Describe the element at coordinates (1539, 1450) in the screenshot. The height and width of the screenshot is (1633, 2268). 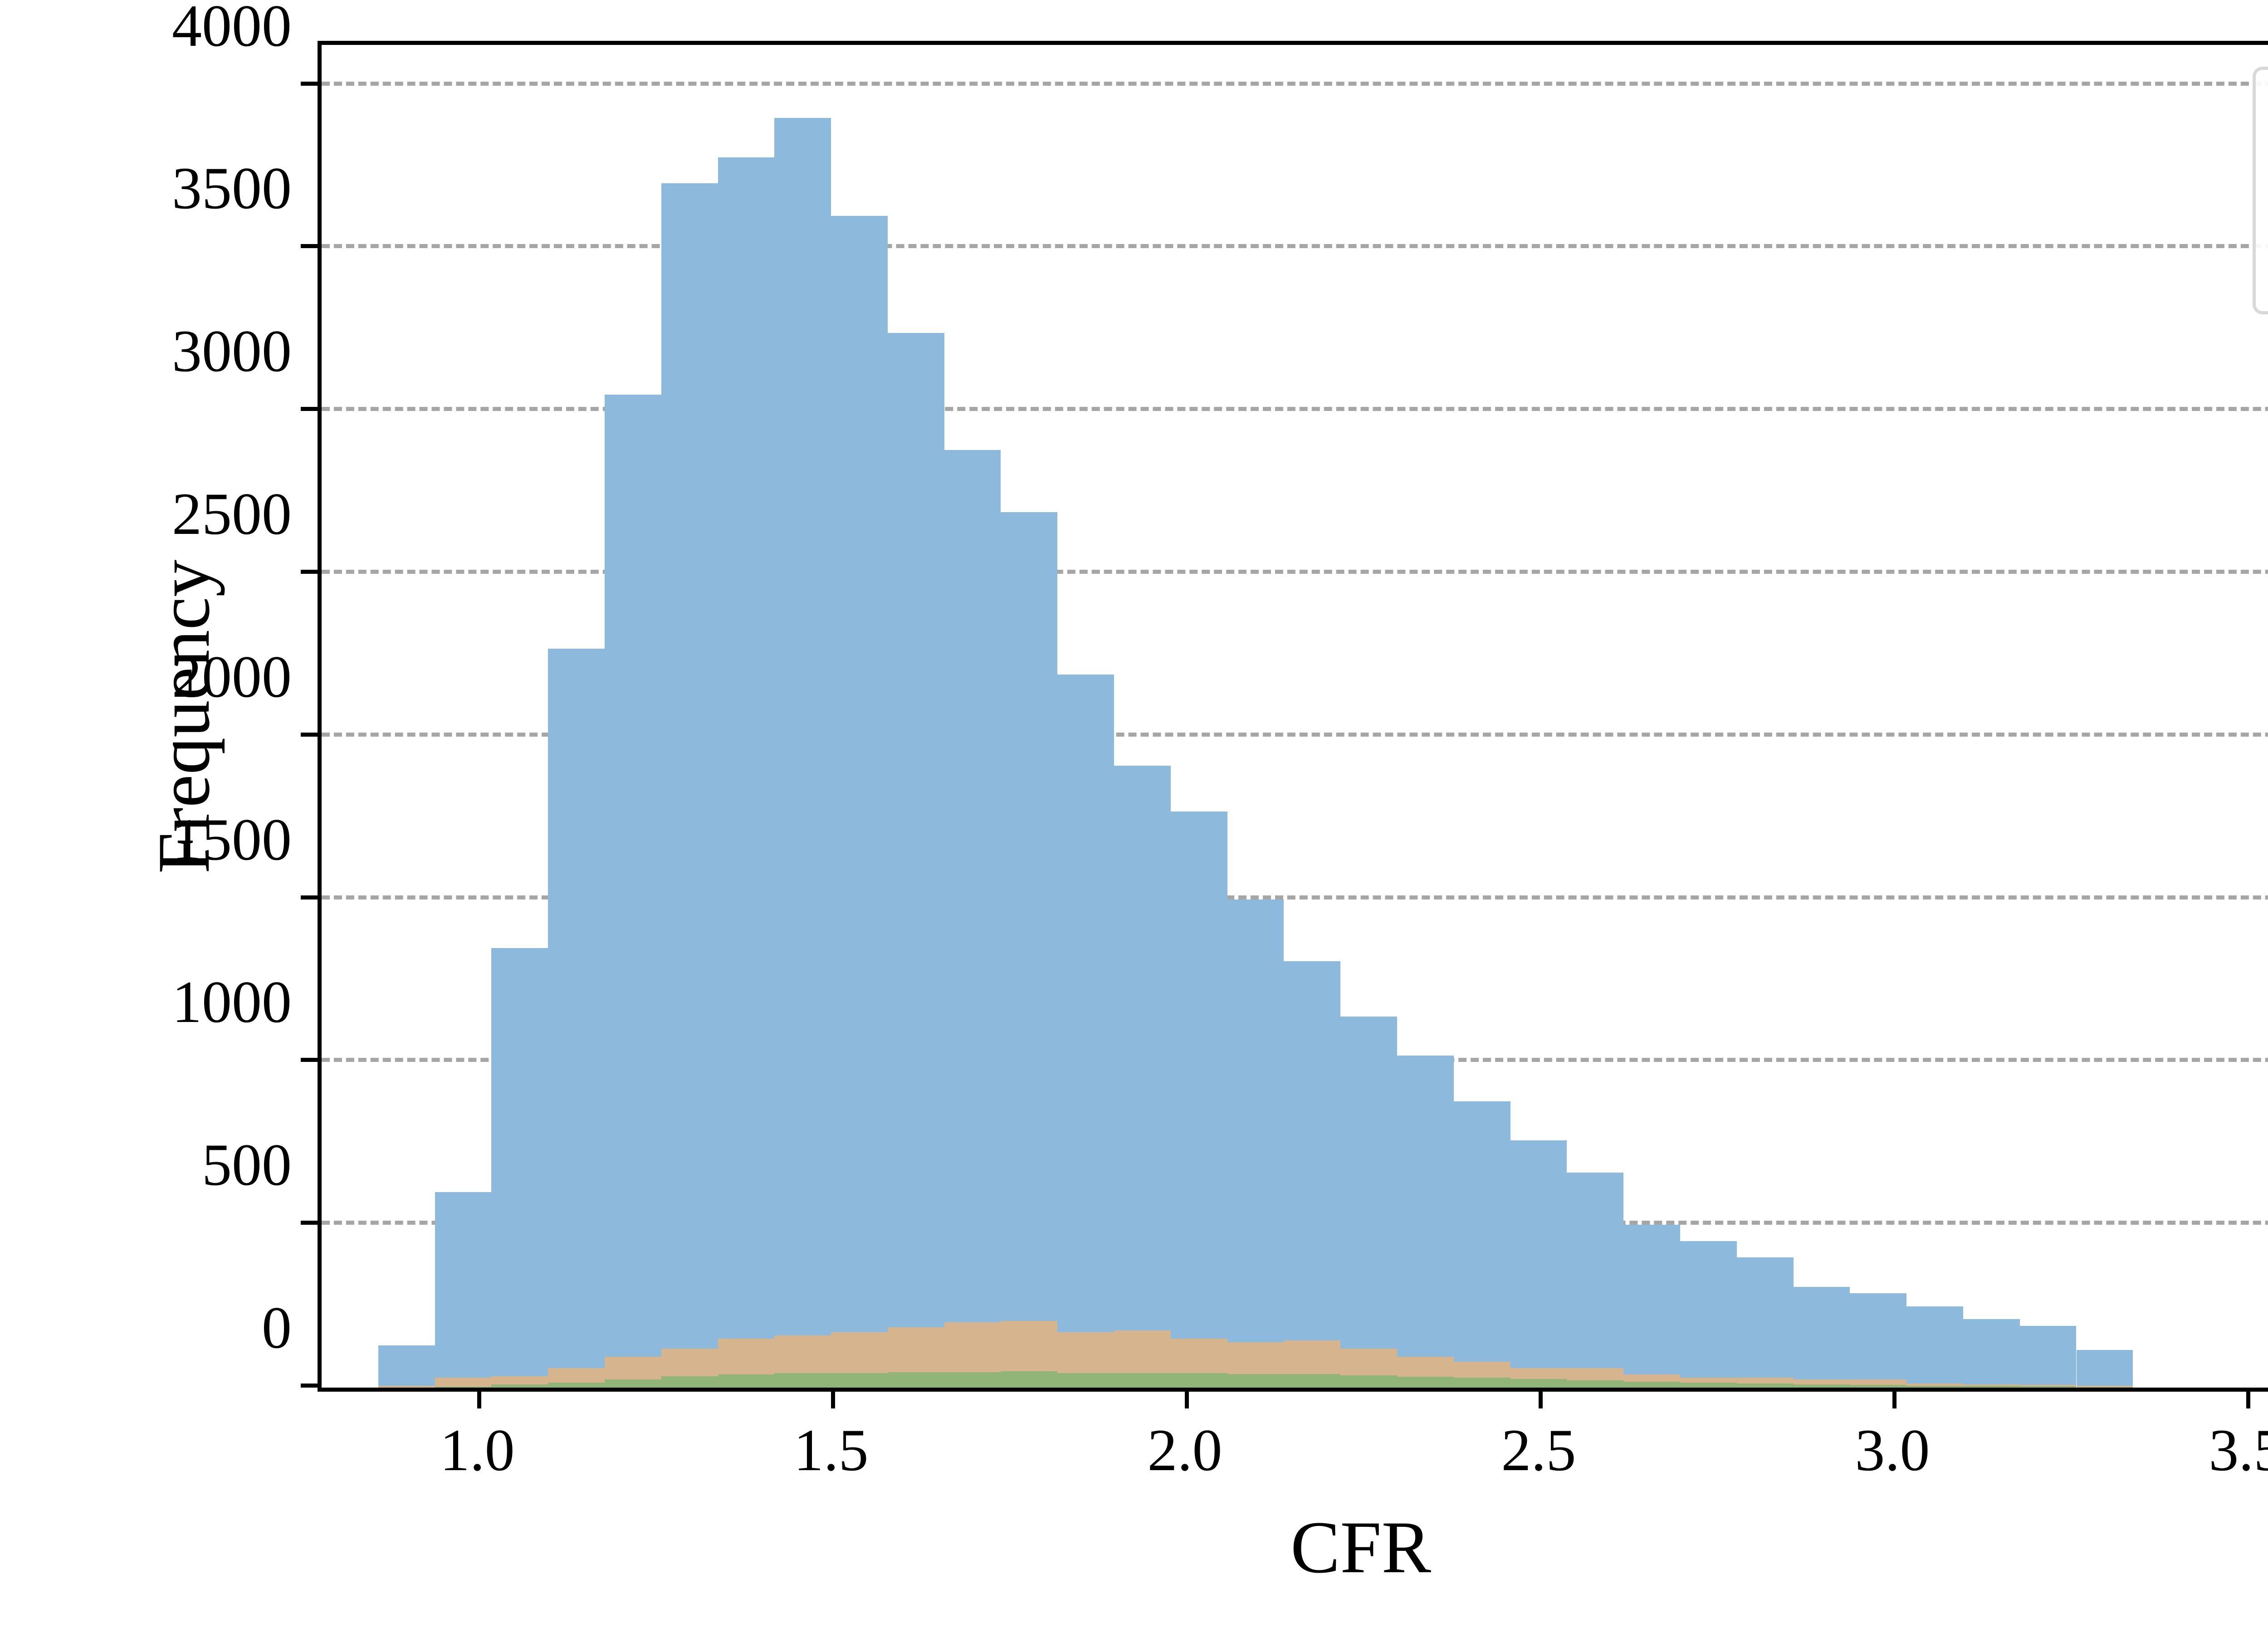
I see `x-tick-label: 2.5` at that location.